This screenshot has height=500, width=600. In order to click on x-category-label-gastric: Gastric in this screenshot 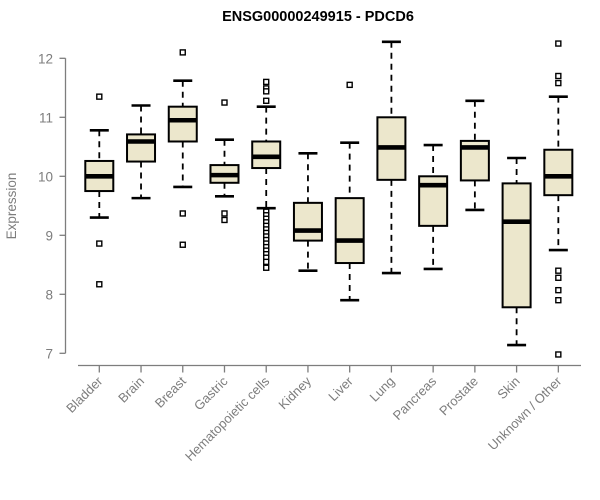, I will do `click(211, 393)`.